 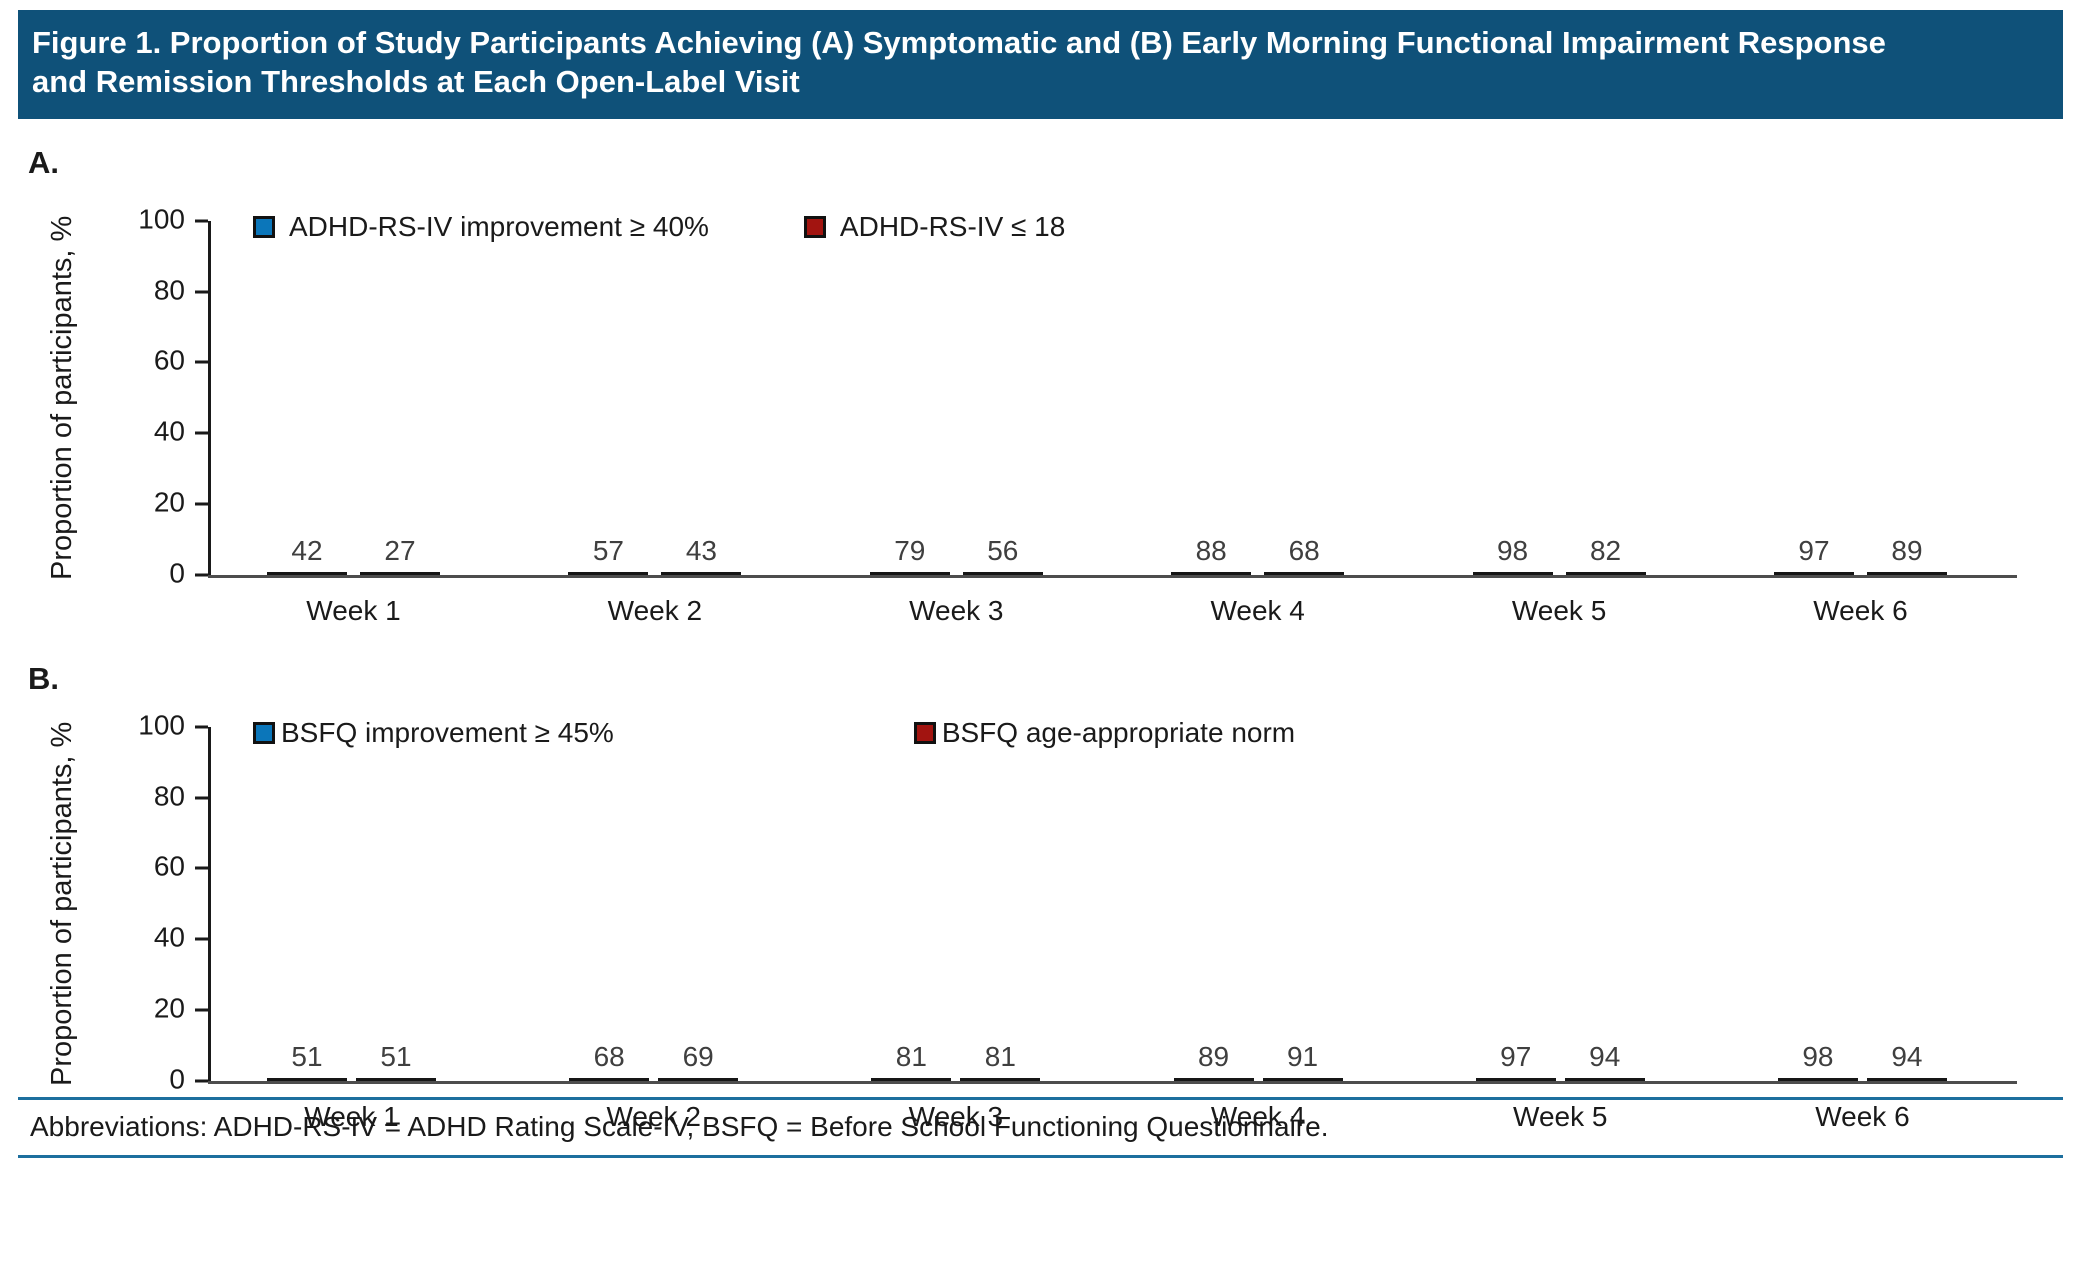 What do you see at coordinates (1559, 580) in the screenshot?
I see `bar-group: 98 82 Week 5` at bounding box center [1559, 580].